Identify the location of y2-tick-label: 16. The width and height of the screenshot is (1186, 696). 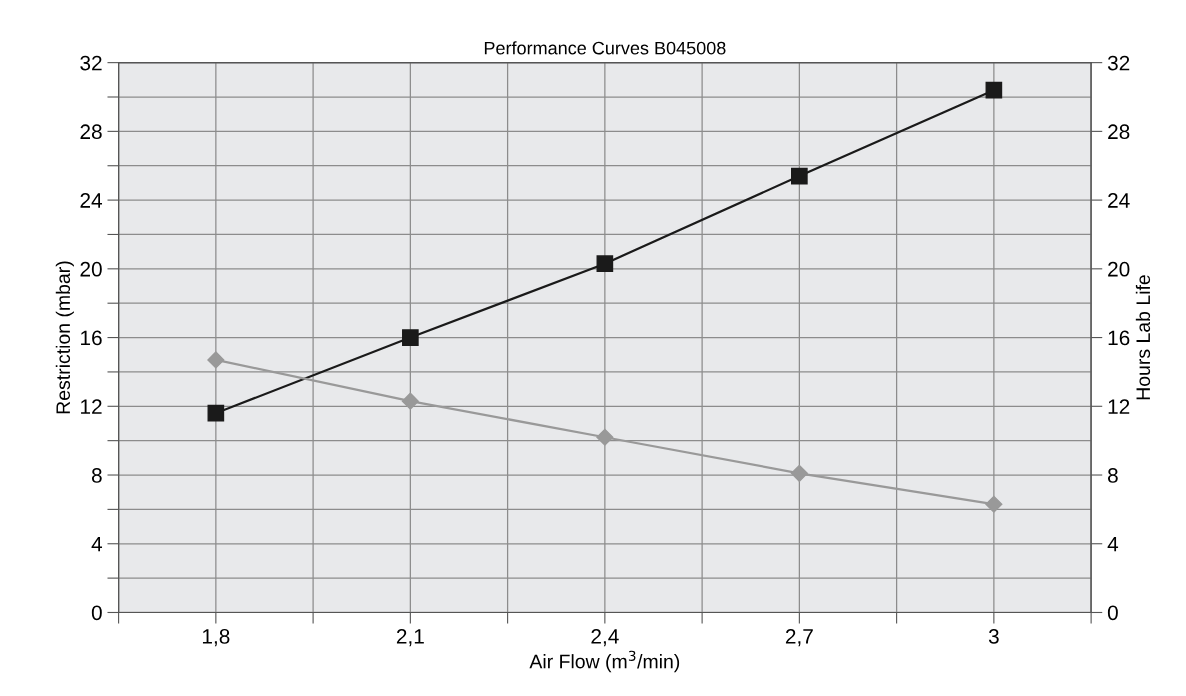
(1119, 338).